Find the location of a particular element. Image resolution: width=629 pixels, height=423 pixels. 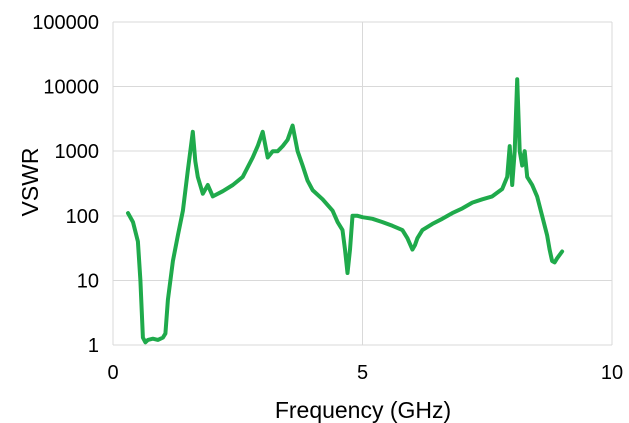

x-tick-labels: 0 5 10 is located at coordinates (365, 373).